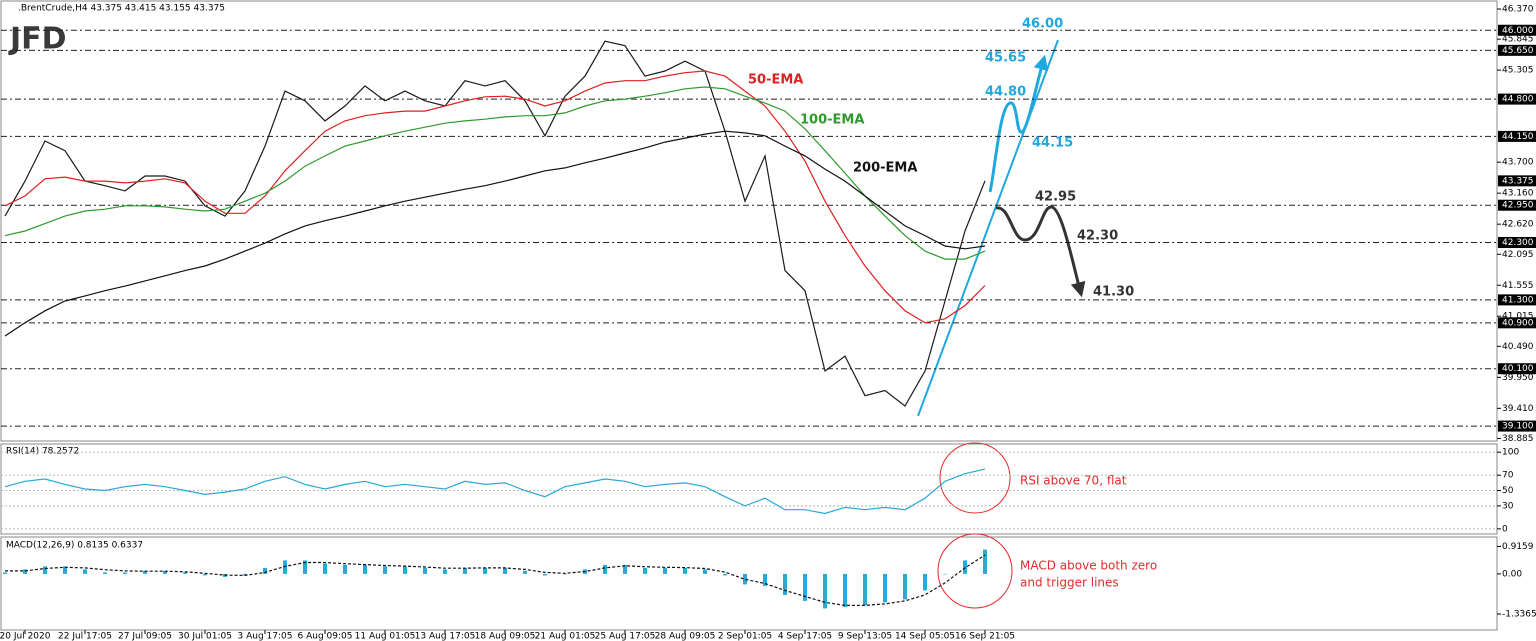 This screenshot has width=1536, height=641. Describe the element at coordinates (975, 571) in the screenshot. I see `macd-circle` at that location.